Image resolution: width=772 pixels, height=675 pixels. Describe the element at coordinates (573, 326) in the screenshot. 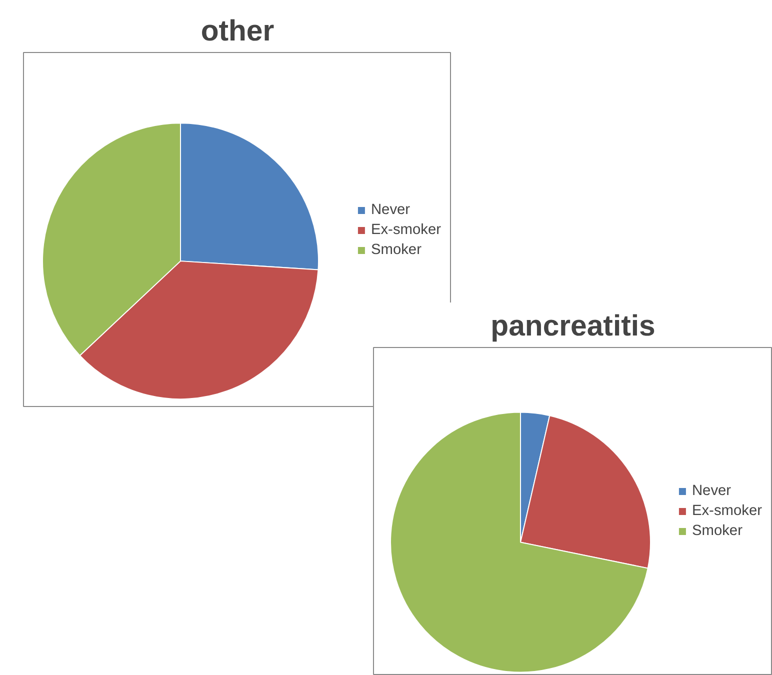

I see `chart-title: pancreatitis` at that location.